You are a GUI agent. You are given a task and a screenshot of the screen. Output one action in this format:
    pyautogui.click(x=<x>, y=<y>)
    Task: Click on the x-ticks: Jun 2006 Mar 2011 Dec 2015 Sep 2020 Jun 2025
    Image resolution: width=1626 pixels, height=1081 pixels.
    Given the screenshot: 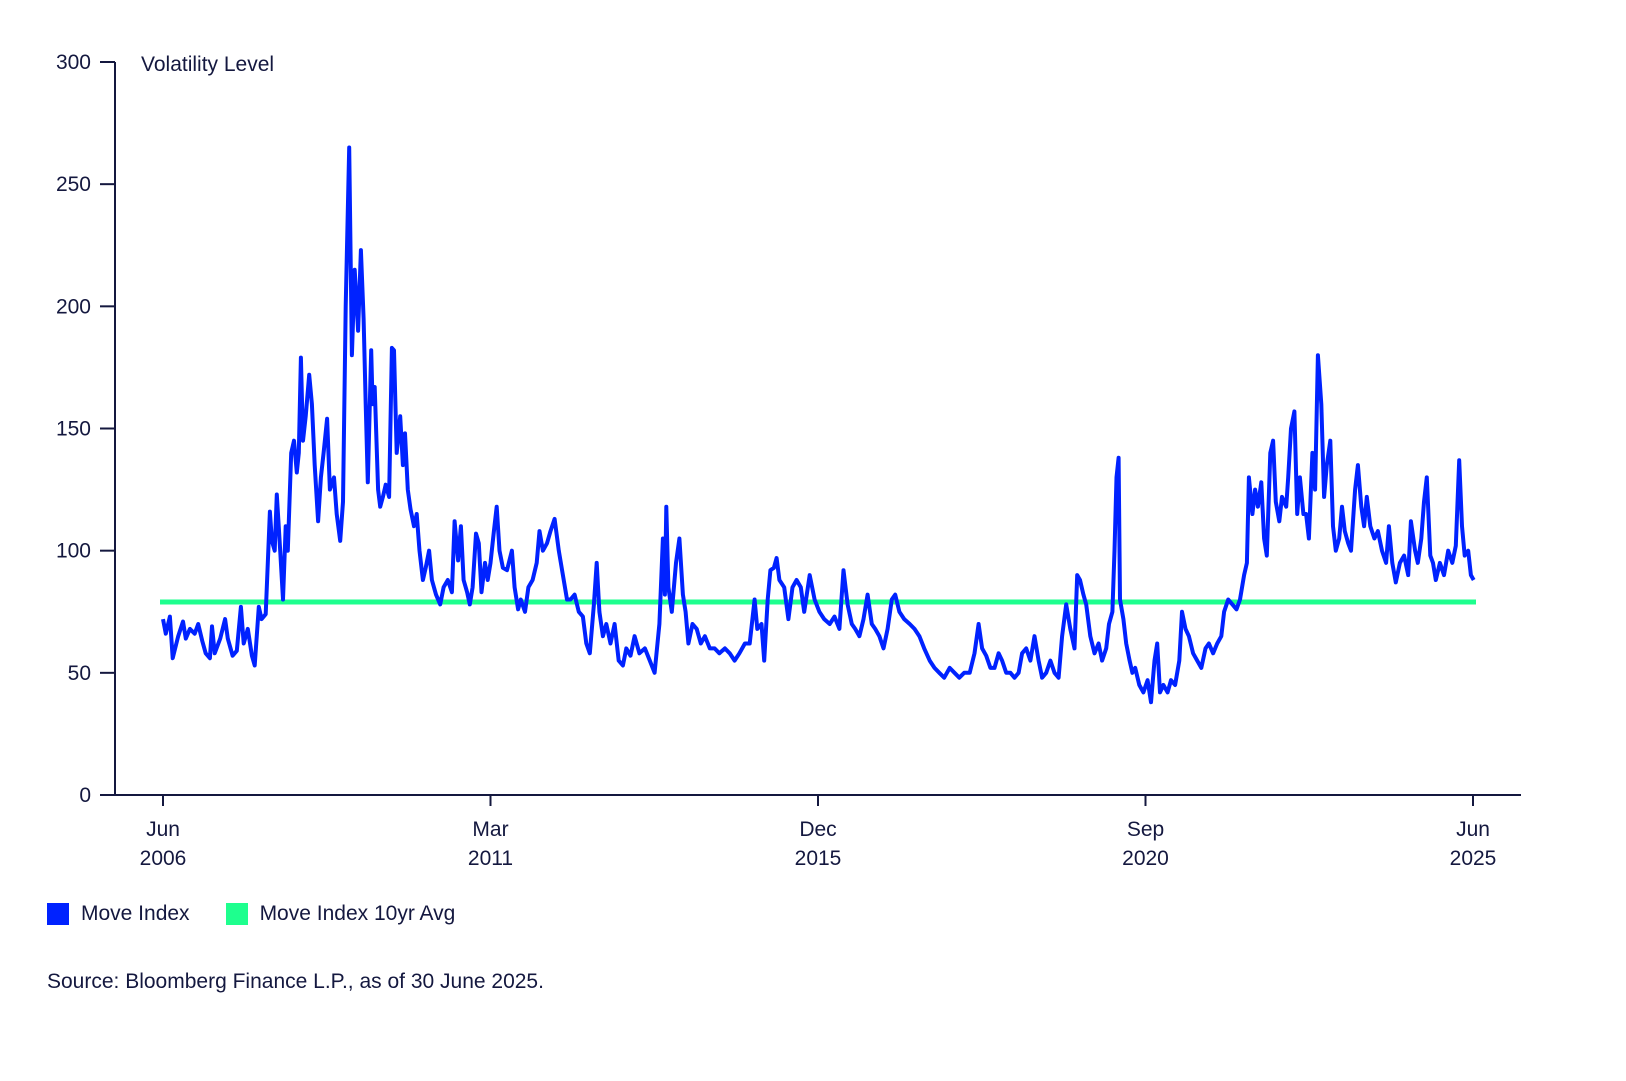 What is the action you would take?
    pyautogui.click(x=818, y=832)
    